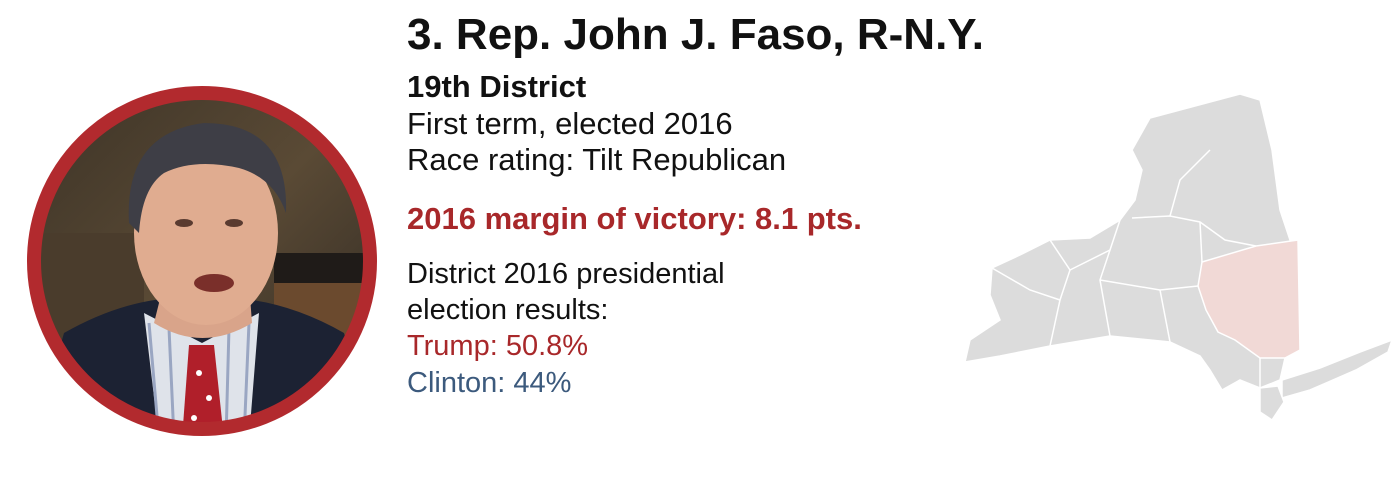  What do you see at coordinates (1272, 403) in the screenshot?
I see `nyc-area` at bounding box center [1272, 403].